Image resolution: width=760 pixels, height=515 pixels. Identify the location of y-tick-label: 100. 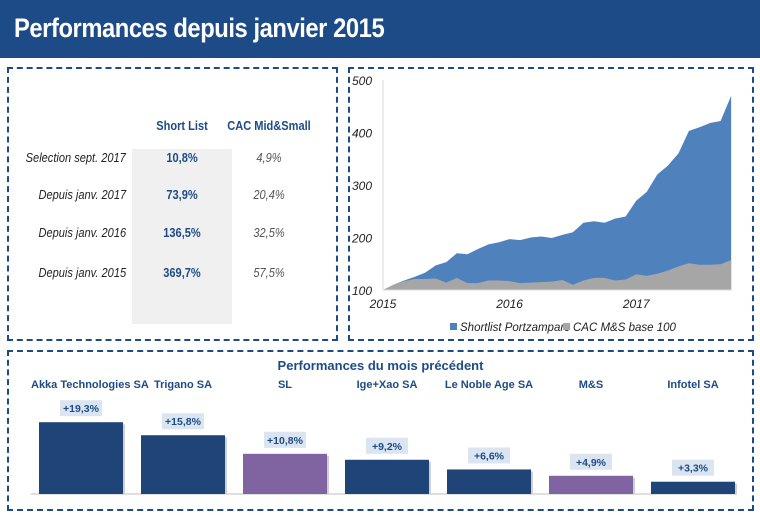
(362, 291).